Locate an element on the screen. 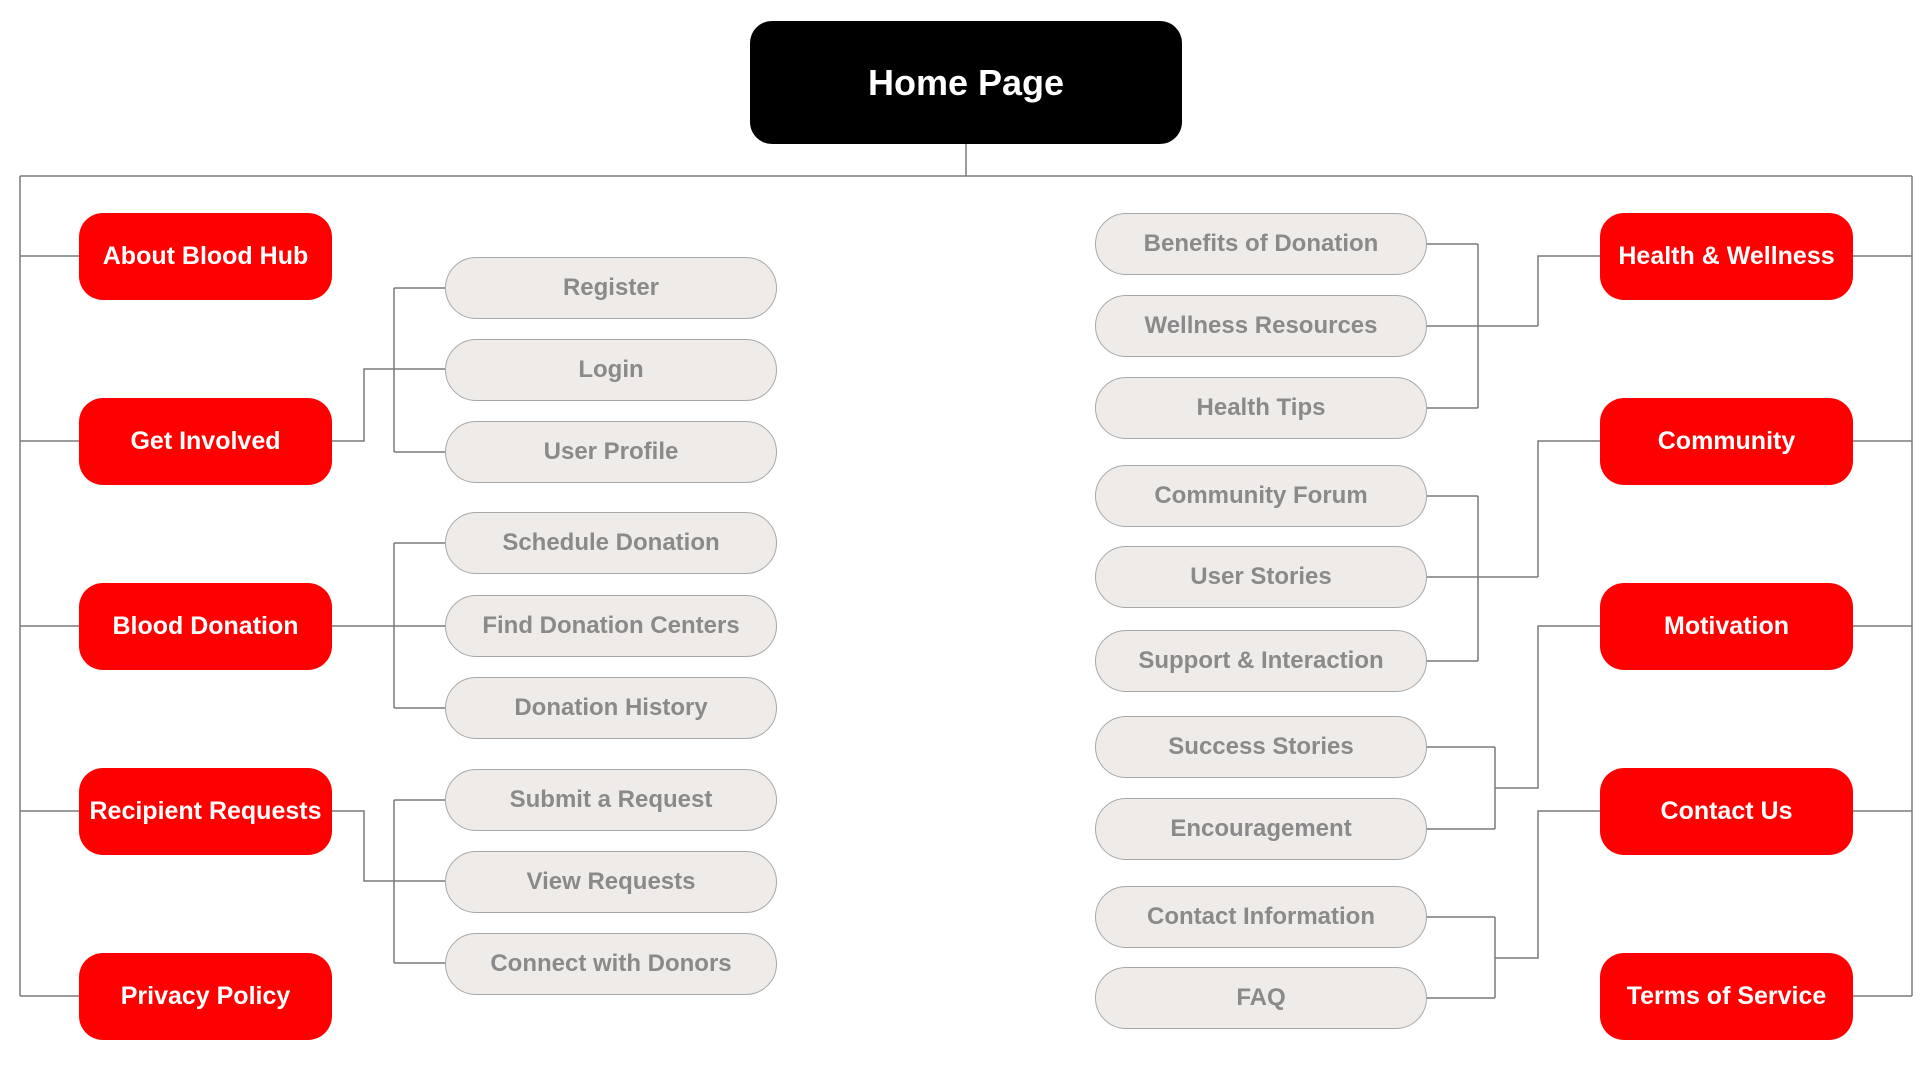 The height and width of the screenshot is (1080, 1920). home-page-node: Home Page is located at coordinates (966, 82).